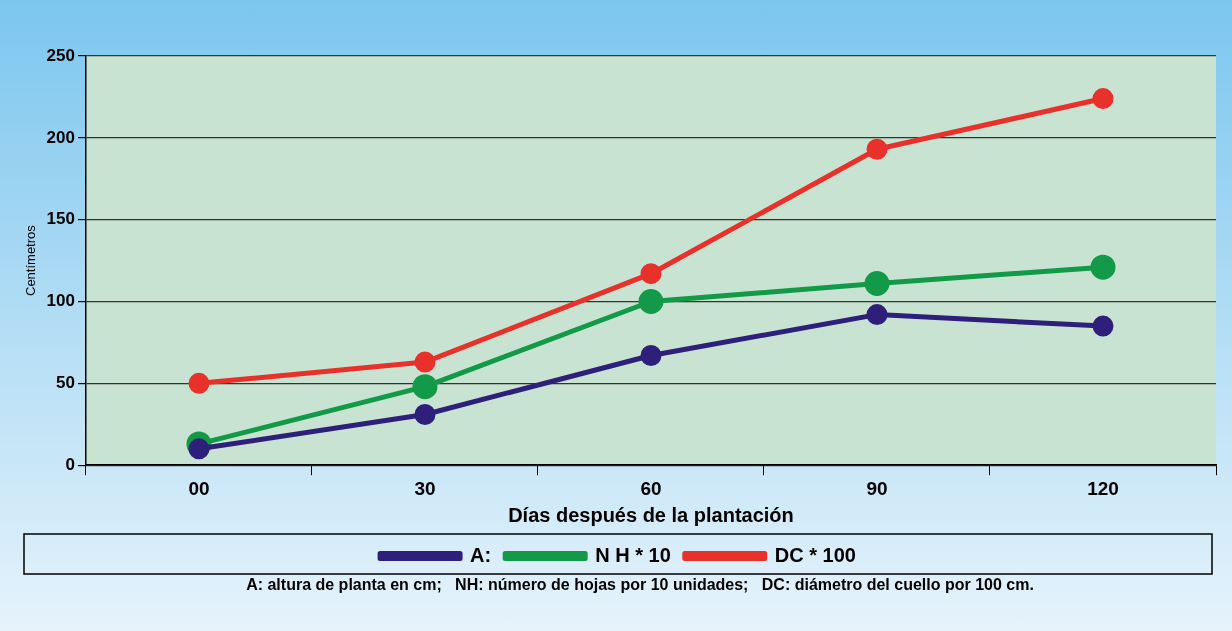 The width and height of the screenshot is (1232, 631). I want to click on legend-label: N H * 10, so click(633, 554).